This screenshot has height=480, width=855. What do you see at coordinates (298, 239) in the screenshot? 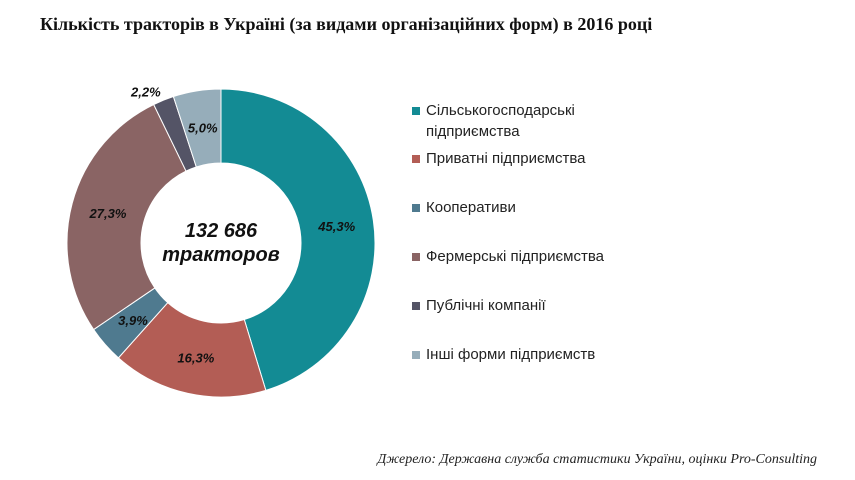
I see `slice-agricultural` at bounding box center [298, 239].